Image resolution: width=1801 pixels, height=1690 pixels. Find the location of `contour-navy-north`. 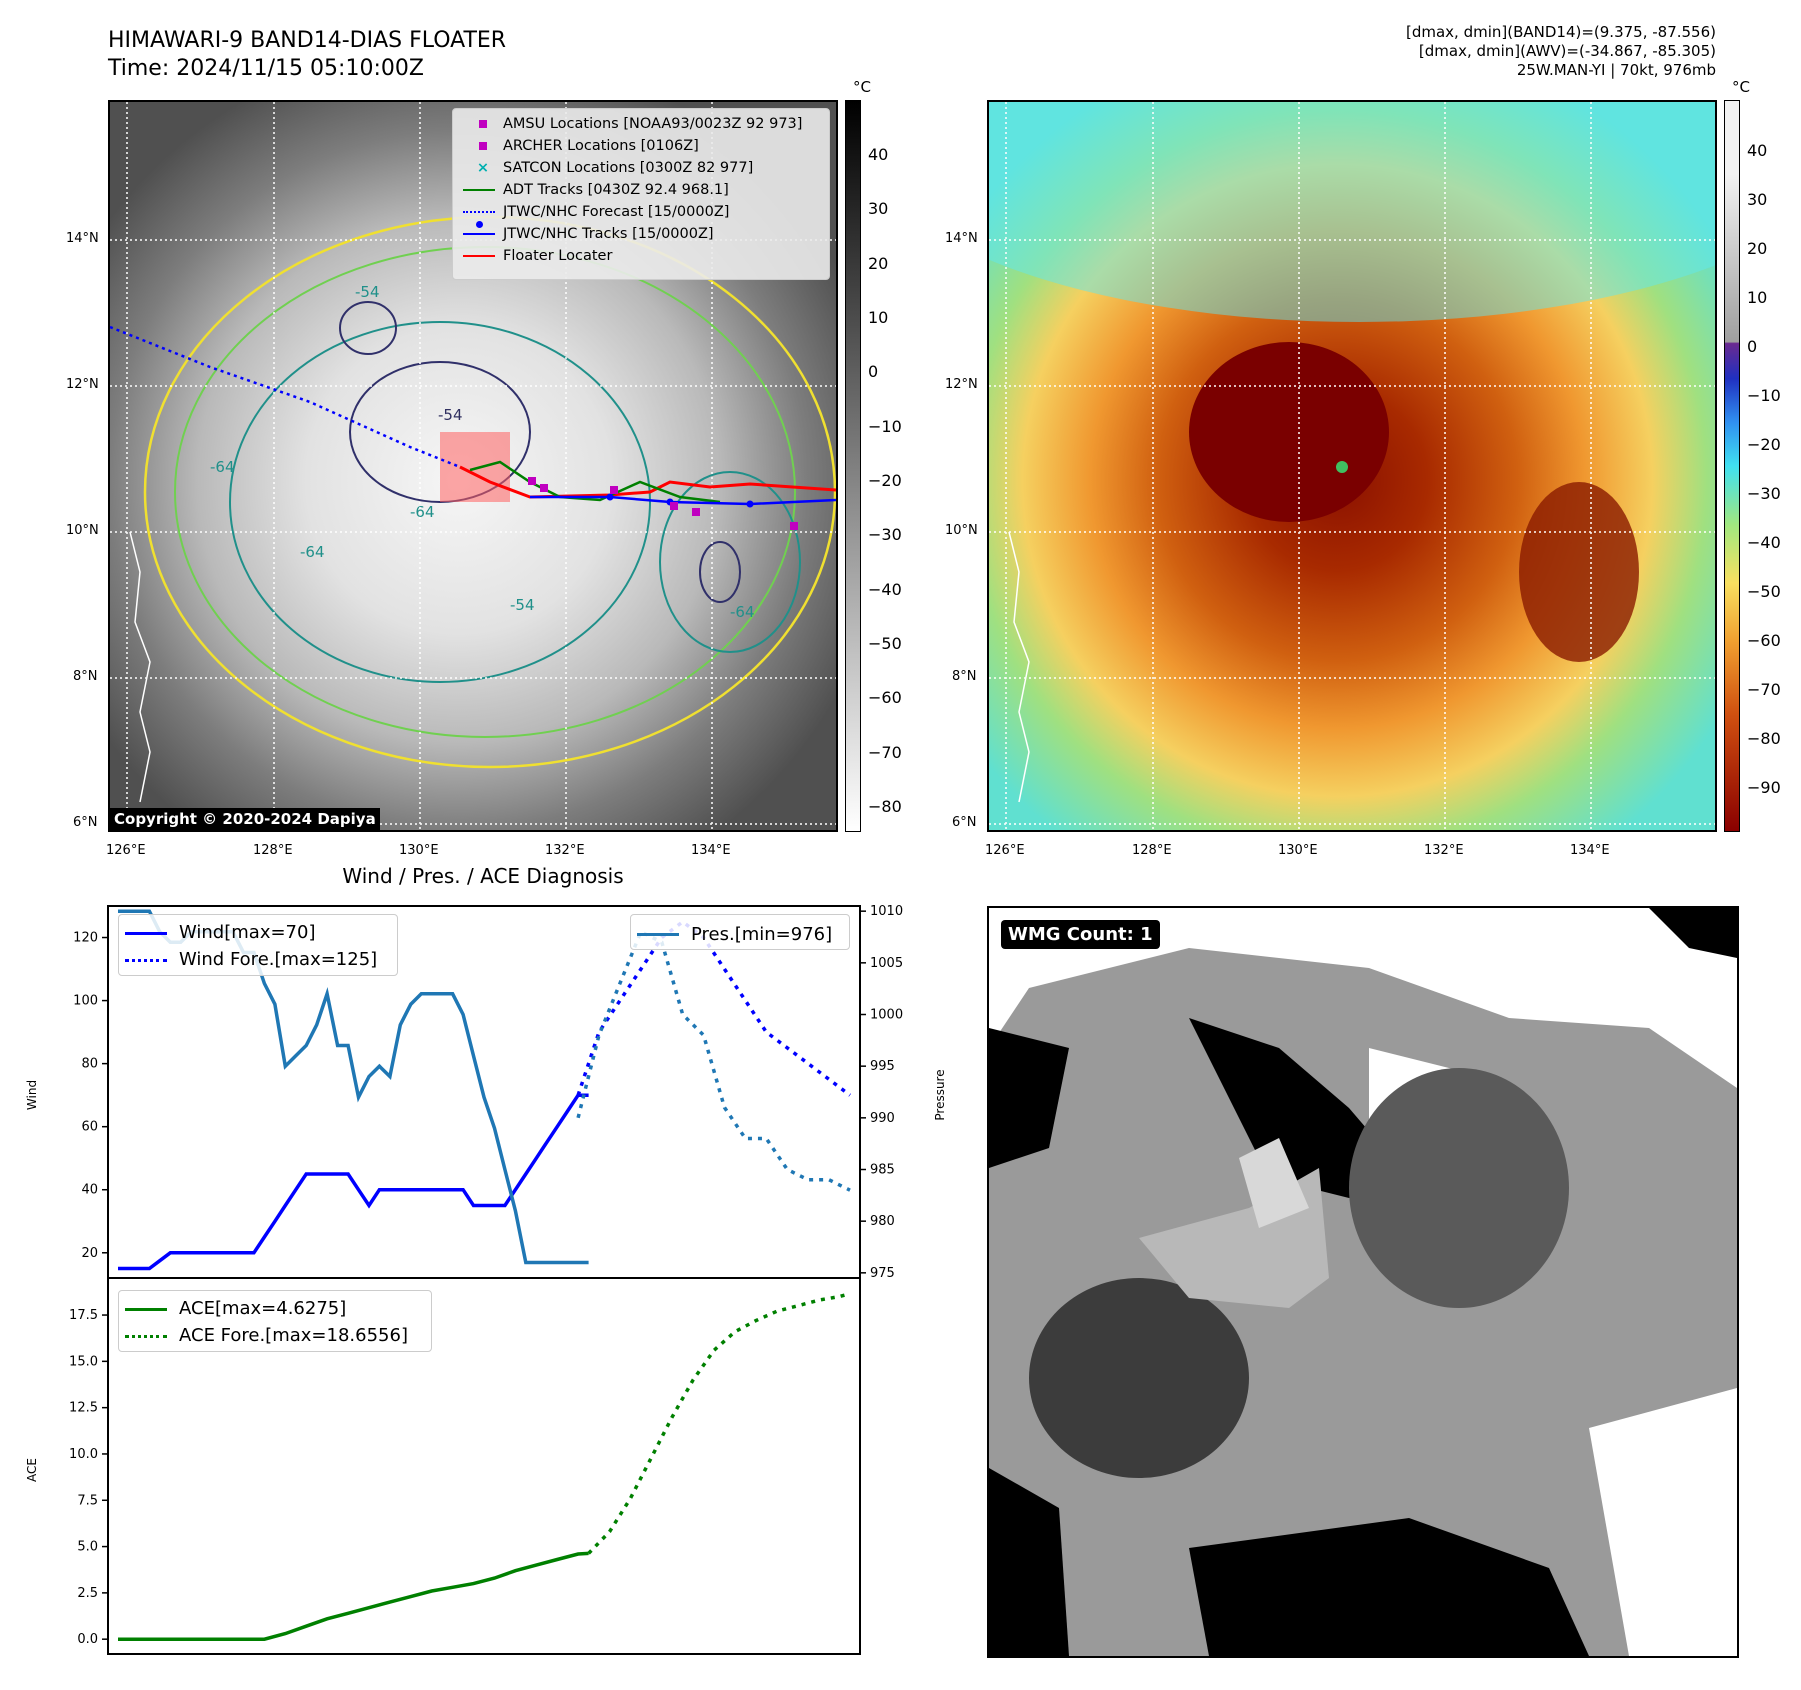

contour-navy-north is located at coordinates (368, 328).